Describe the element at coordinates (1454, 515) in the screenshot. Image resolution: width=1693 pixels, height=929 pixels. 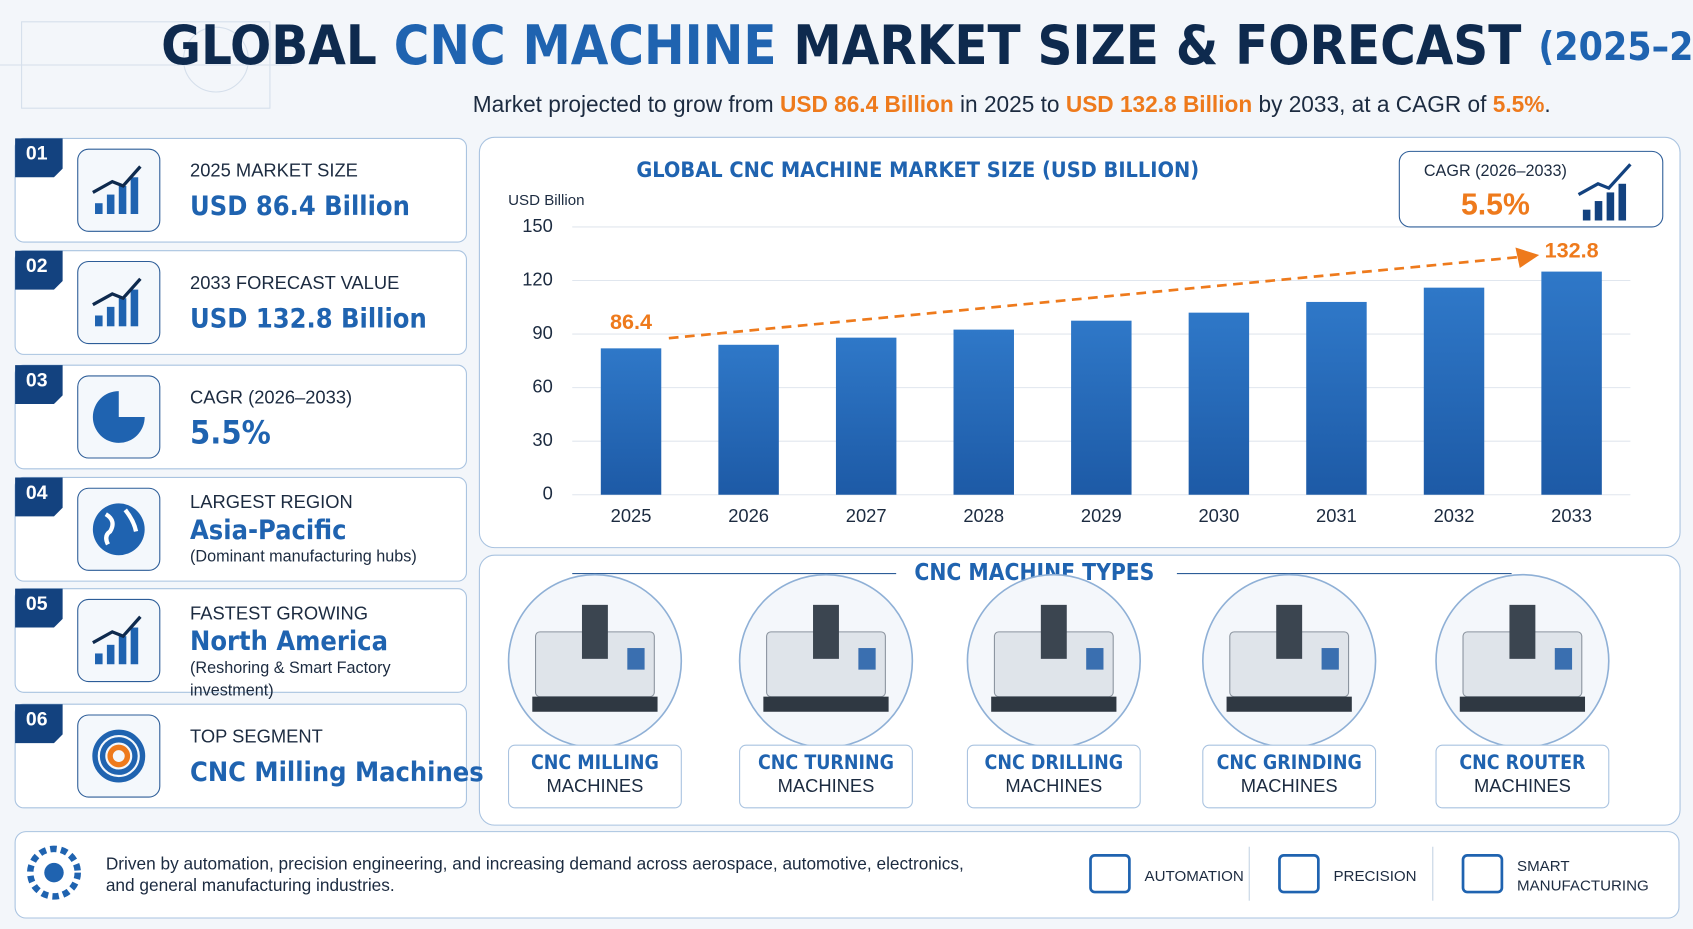
I see `x-tick-label: 2032` at that location.